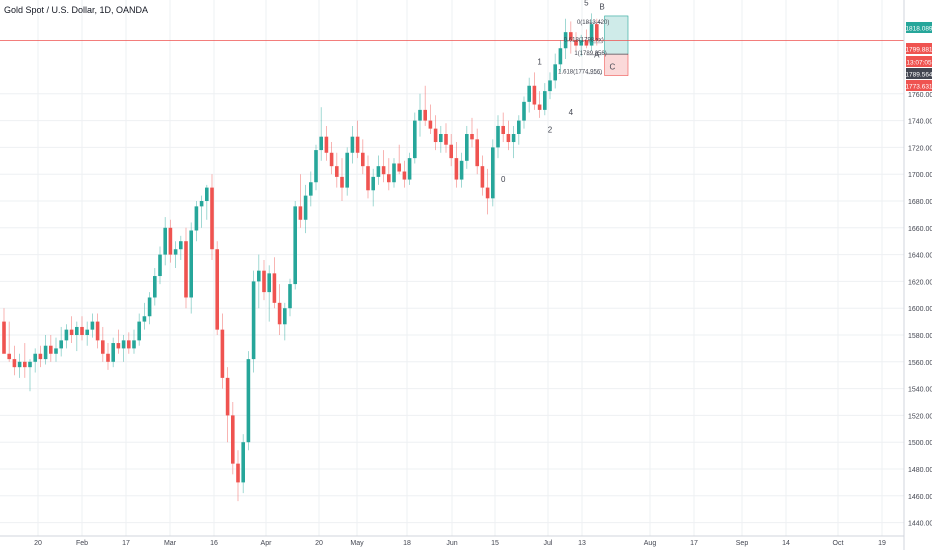  Describe the element at coordinates (451, 543) in the screenshot. I see `x-tick-label: Jun` at that location.